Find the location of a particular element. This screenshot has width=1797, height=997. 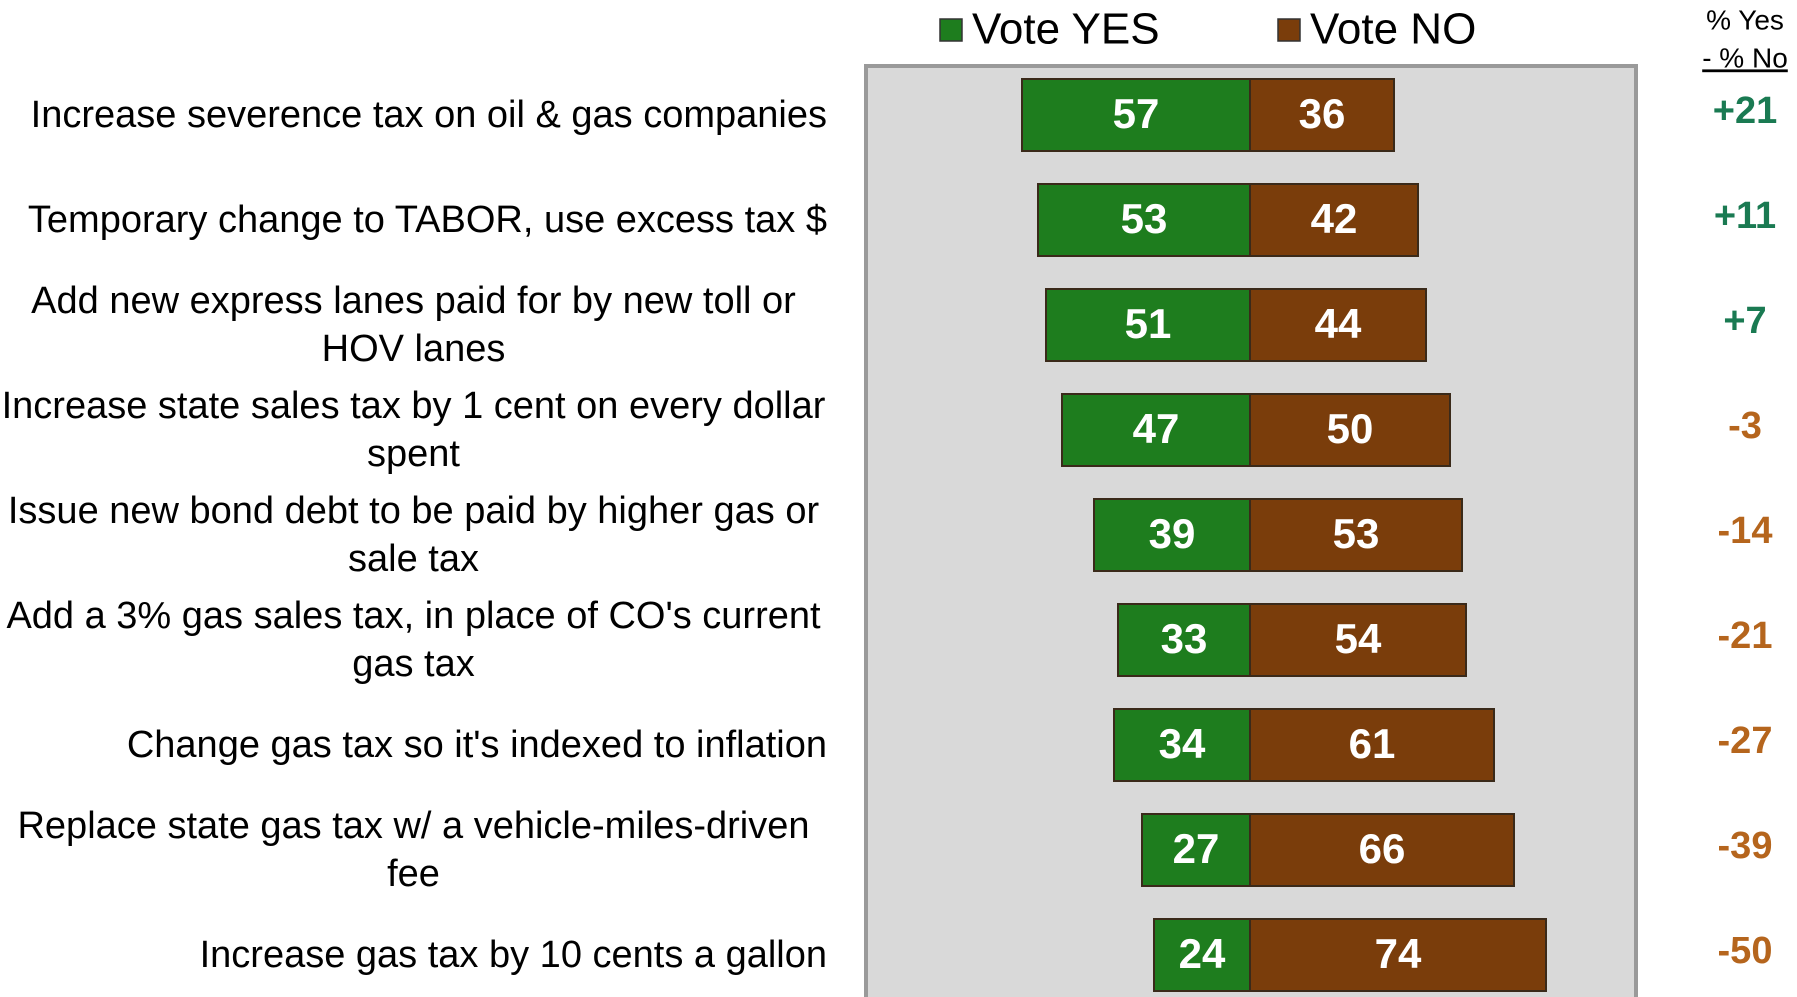

bar-value-label: 61 is located at coordinates (1372, 743).